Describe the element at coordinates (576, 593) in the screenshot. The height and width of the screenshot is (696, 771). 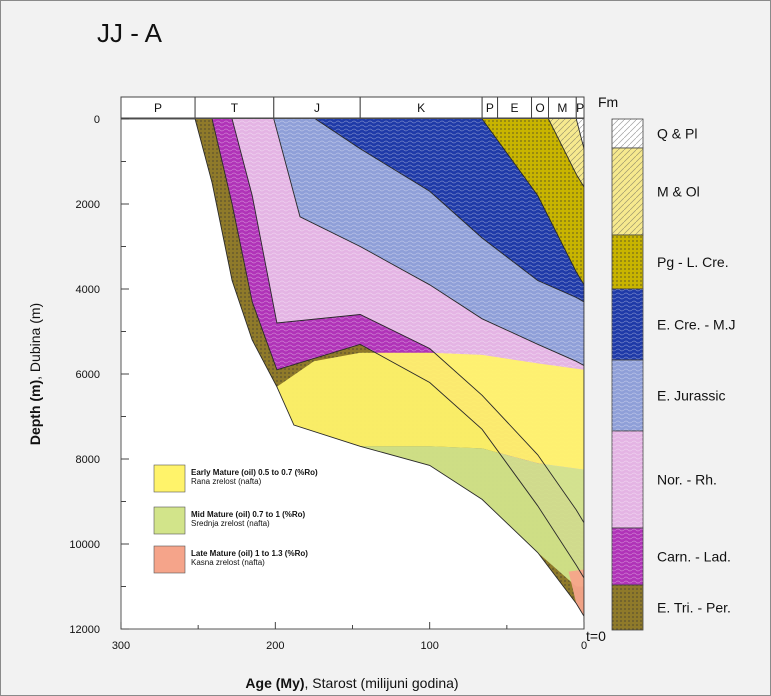
I see `zone-late-mature-oil` at that location.